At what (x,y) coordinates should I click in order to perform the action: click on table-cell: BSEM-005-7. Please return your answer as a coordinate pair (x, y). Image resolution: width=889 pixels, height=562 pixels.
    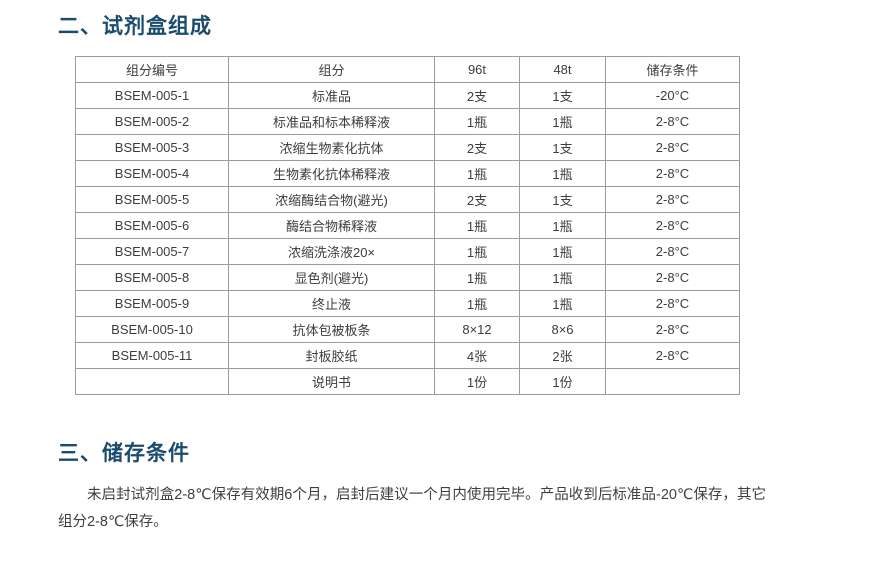
    Looking at the image, I should click on (152, 251).